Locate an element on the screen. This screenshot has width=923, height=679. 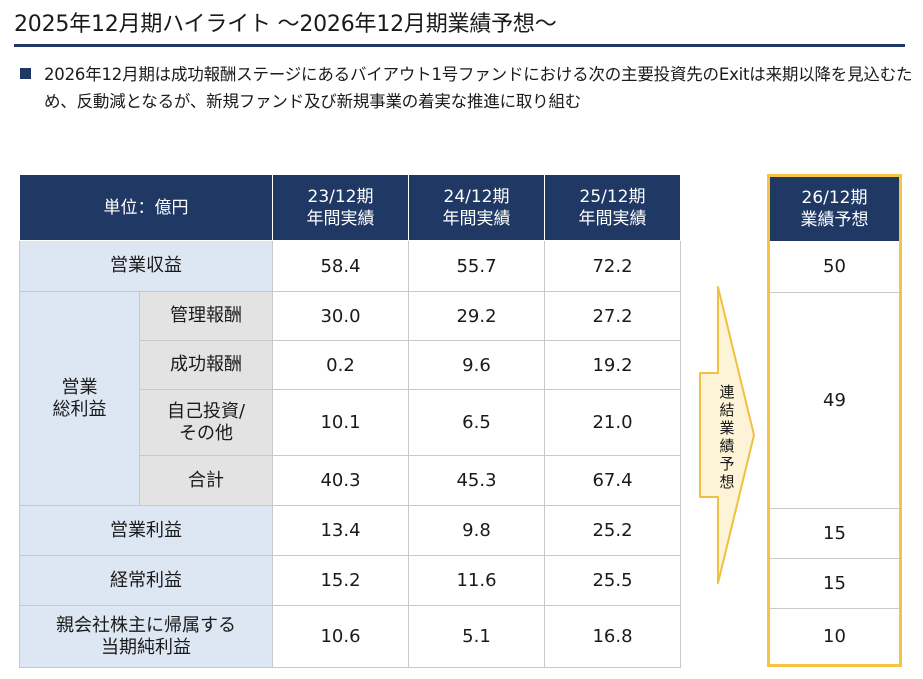
table-cell: 10.6 is located at coordinates (340, 636).